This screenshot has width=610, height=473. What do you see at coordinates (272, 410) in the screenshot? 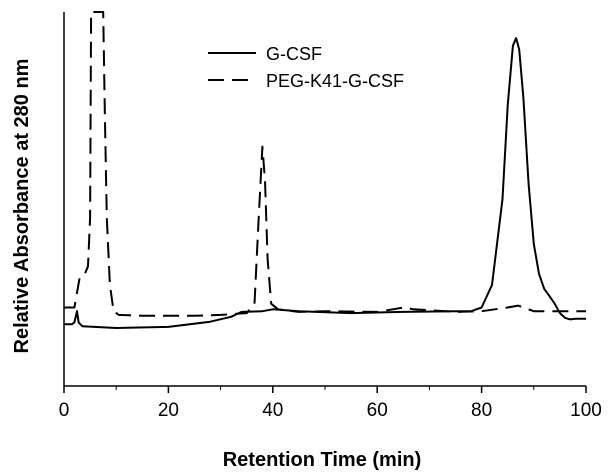
I see `x-tick-label: 40` at bounding box center [272, 410].